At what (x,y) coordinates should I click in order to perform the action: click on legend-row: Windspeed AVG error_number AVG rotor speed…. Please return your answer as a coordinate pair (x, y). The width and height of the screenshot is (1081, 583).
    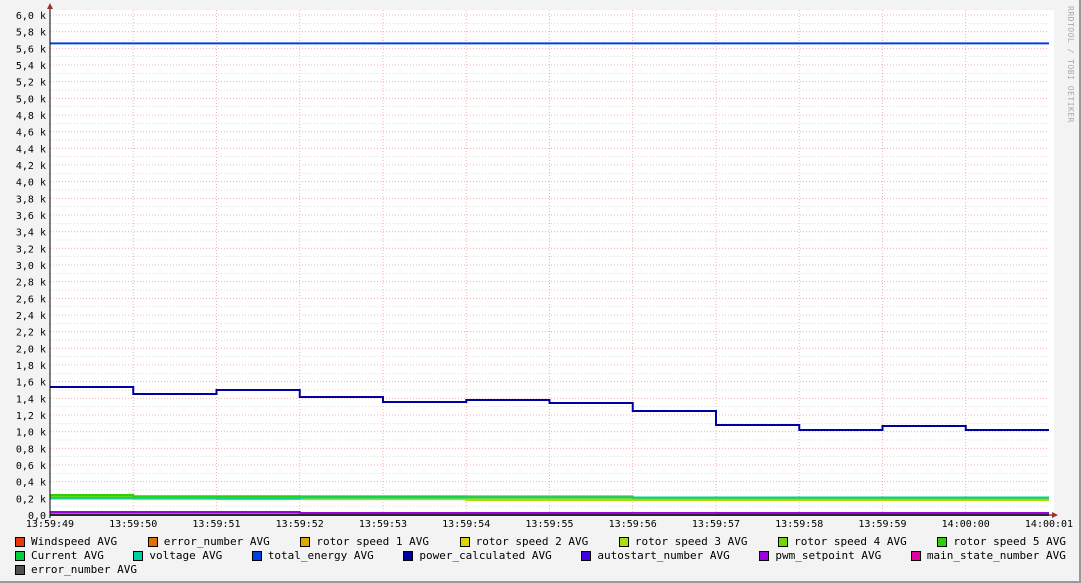
    Looking at the image, I should click on (540, 541).